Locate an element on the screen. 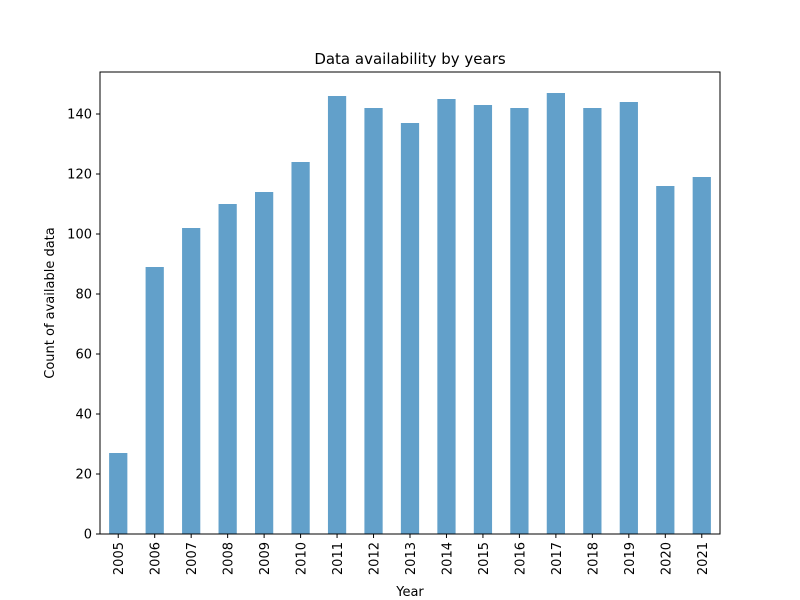 The height and width of the screenshot is (600, 800). x-tick-label: 2014 is located at coordinates (447, 558).